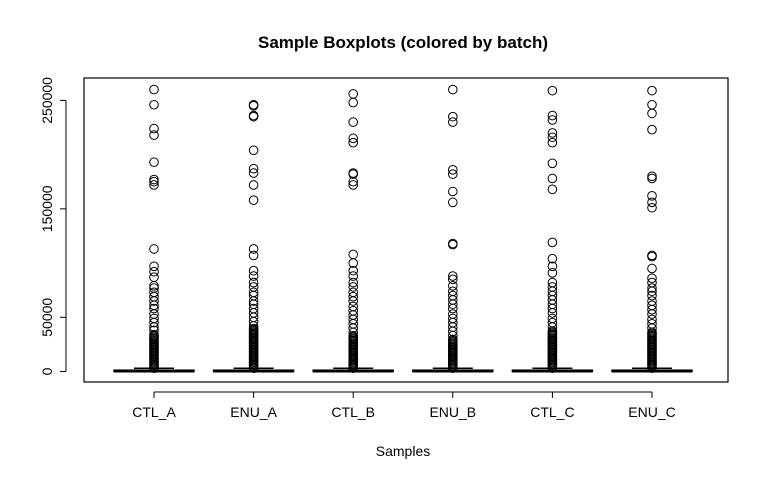  What do you see at coordinates (47, 100) in the screenshot?
I see `y-tick-label: 250000` at bounding box center [47, 100].